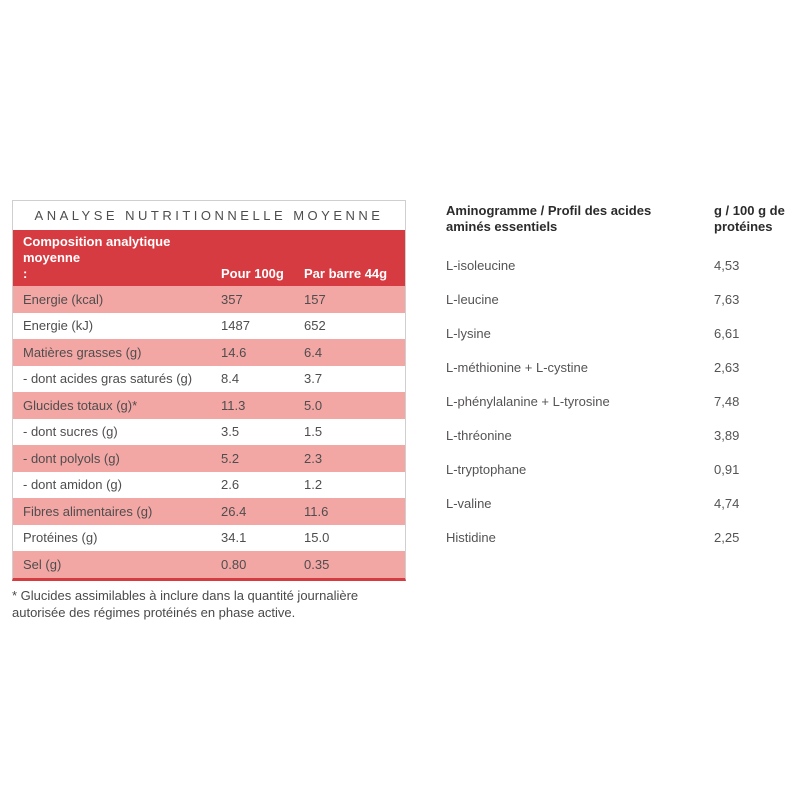 This screenshot has width=800, height=800. What do you see at coordinates (233, 405) in the screenshot?
I see `nutrition-row-per100: 11.3` at bounding box center [233, 405].